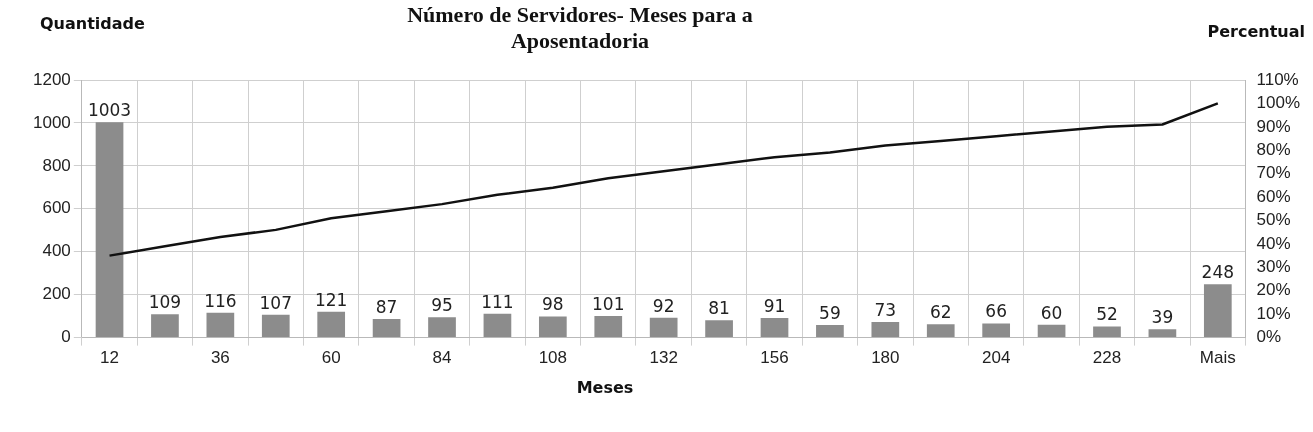  What do you see at coordinates (885, 358) in the screenshot?
I see `x-tick-label: 180` at bounding box center [885, 358].